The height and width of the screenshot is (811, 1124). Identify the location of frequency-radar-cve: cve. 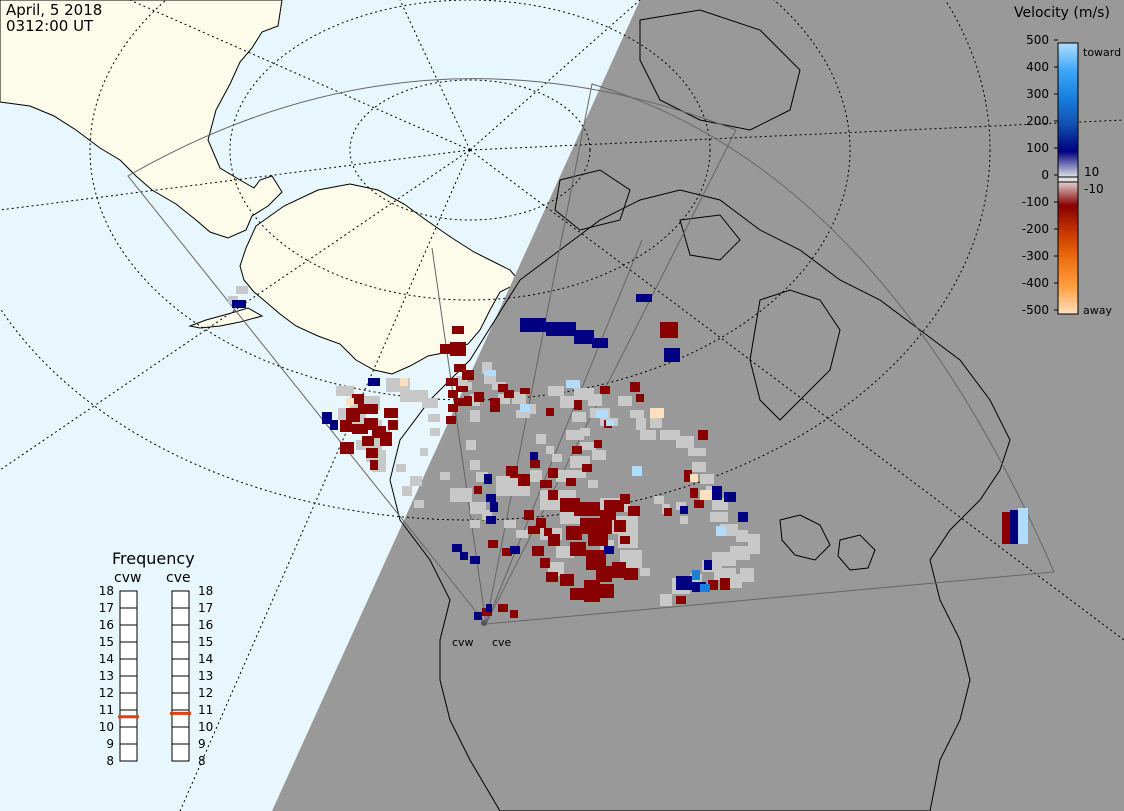
(178, 578).